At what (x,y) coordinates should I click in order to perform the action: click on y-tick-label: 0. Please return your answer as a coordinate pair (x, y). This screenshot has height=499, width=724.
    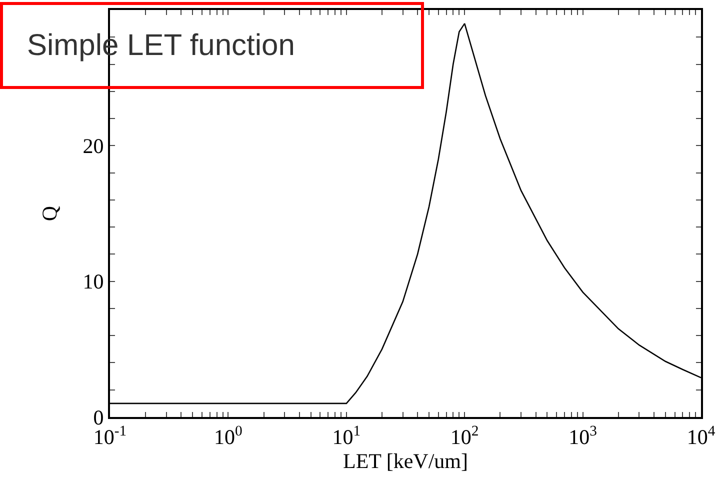
    Looking at the image, I should click on (98, 417).